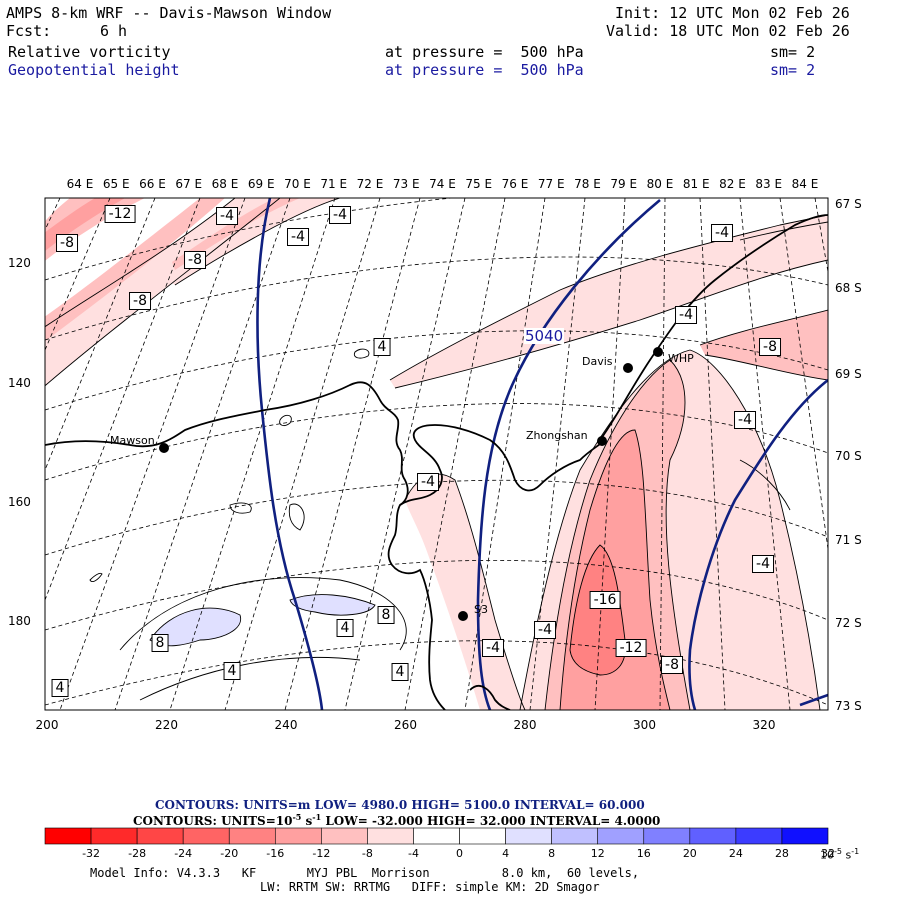 Image resolution: width=900 pixels, height=900 pixels. Describe the element at coordinates (828, 853) in the screenshot. I see `colorbar-tick-label: 32` at that location.